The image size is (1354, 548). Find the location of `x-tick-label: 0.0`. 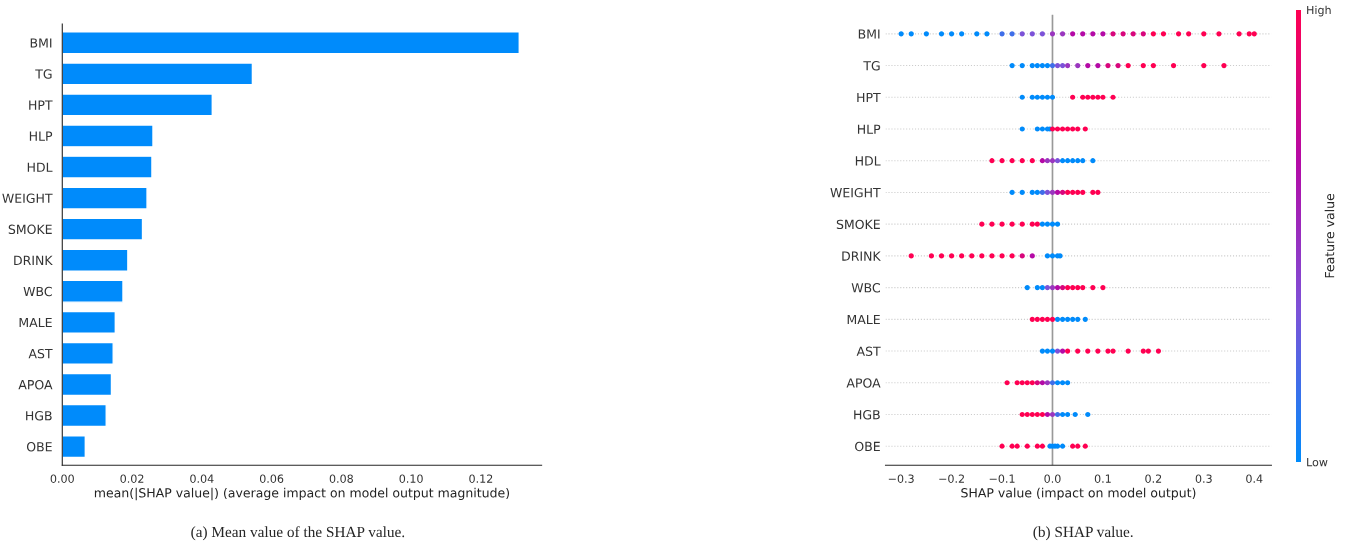

x-tick-label: 0.0 is located at coordinates (1052, 478).